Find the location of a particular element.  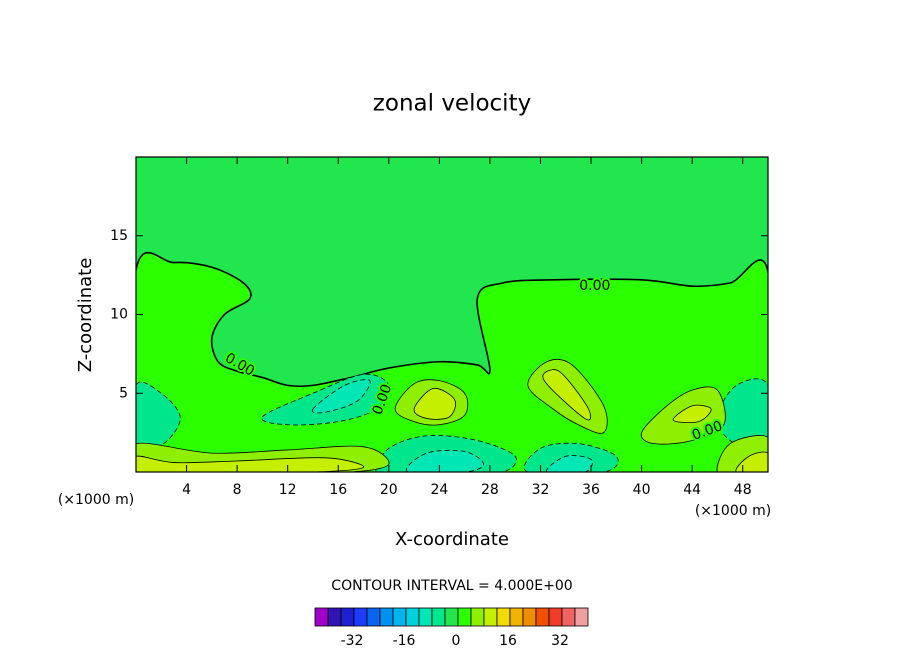

chart-title: zonal velocity is located at coordinates (452, 104).